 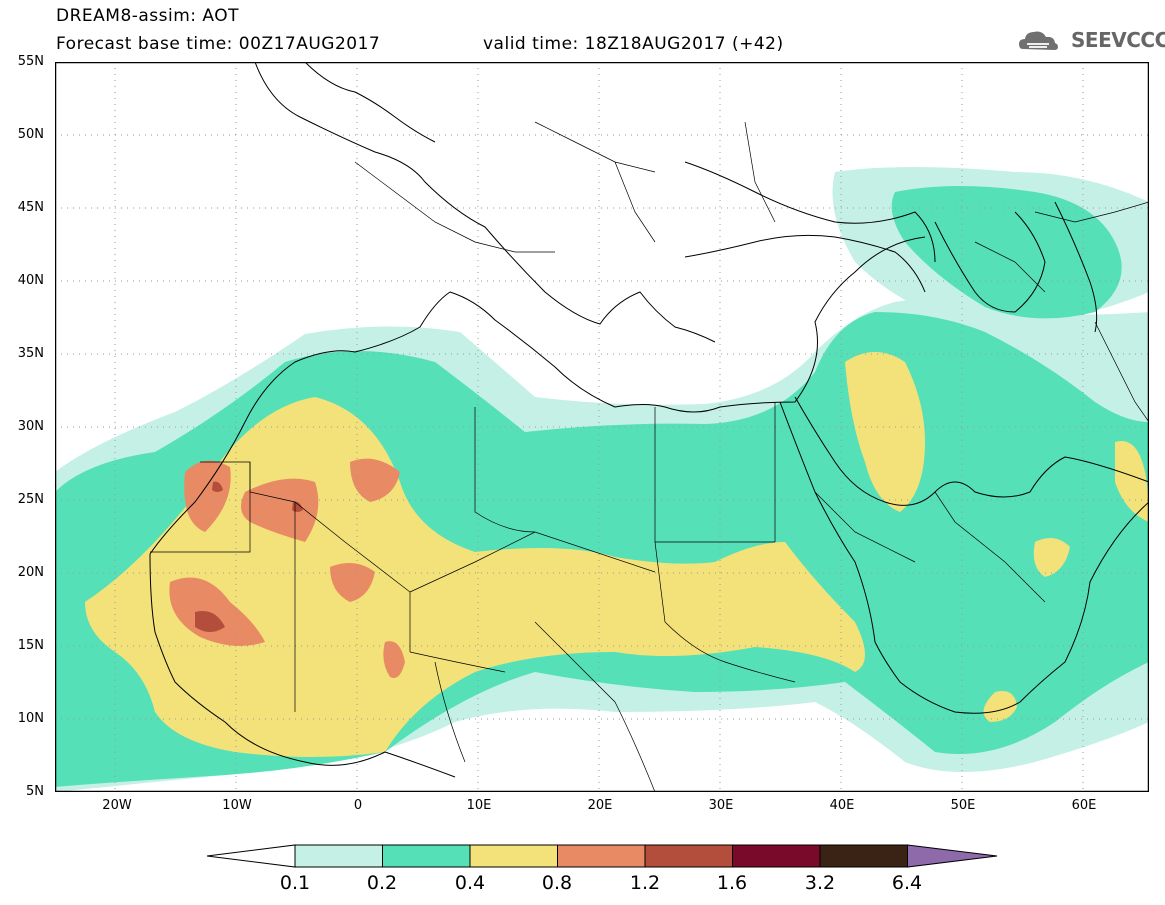 I want to click on lon-label: 40E, so click(x=842, y=805).